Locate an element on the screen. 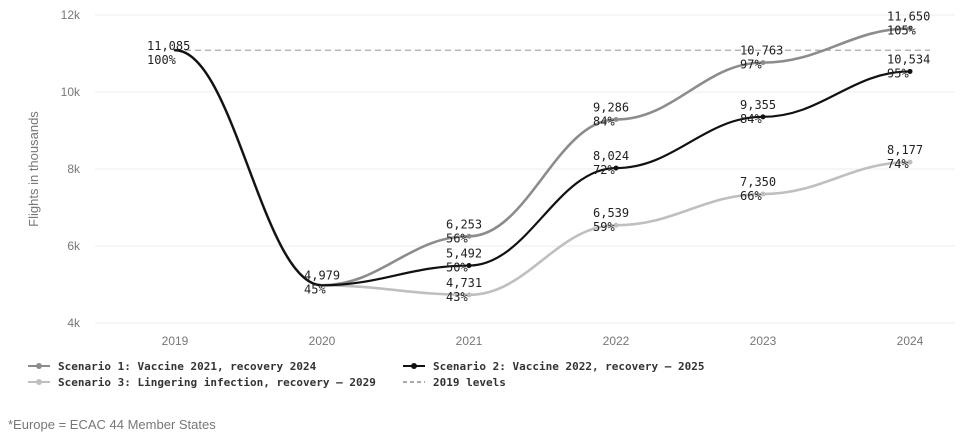  data-label-percent: 56% is located at coordinates (457, 238).